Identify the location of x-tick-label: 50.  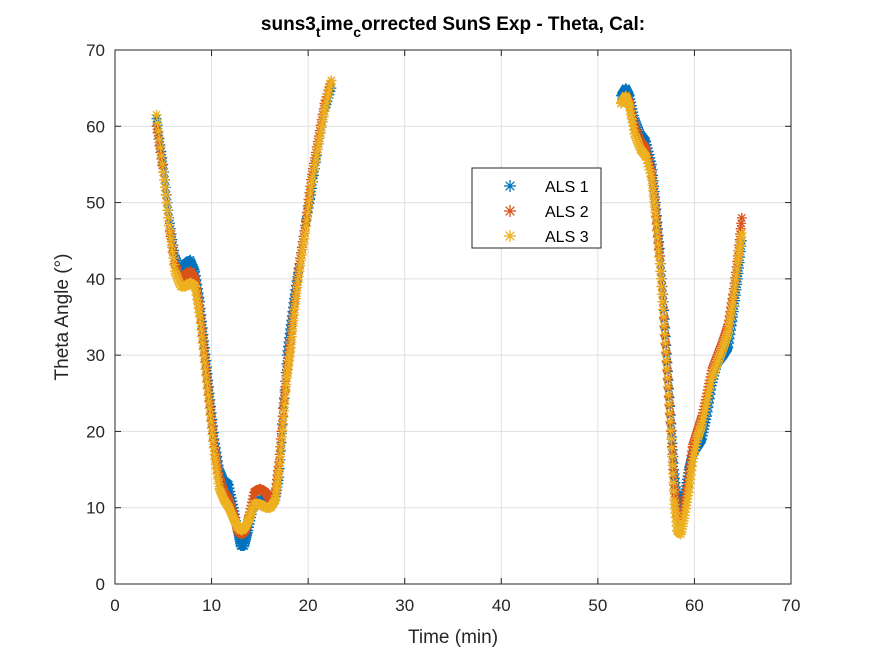
(597, 605).